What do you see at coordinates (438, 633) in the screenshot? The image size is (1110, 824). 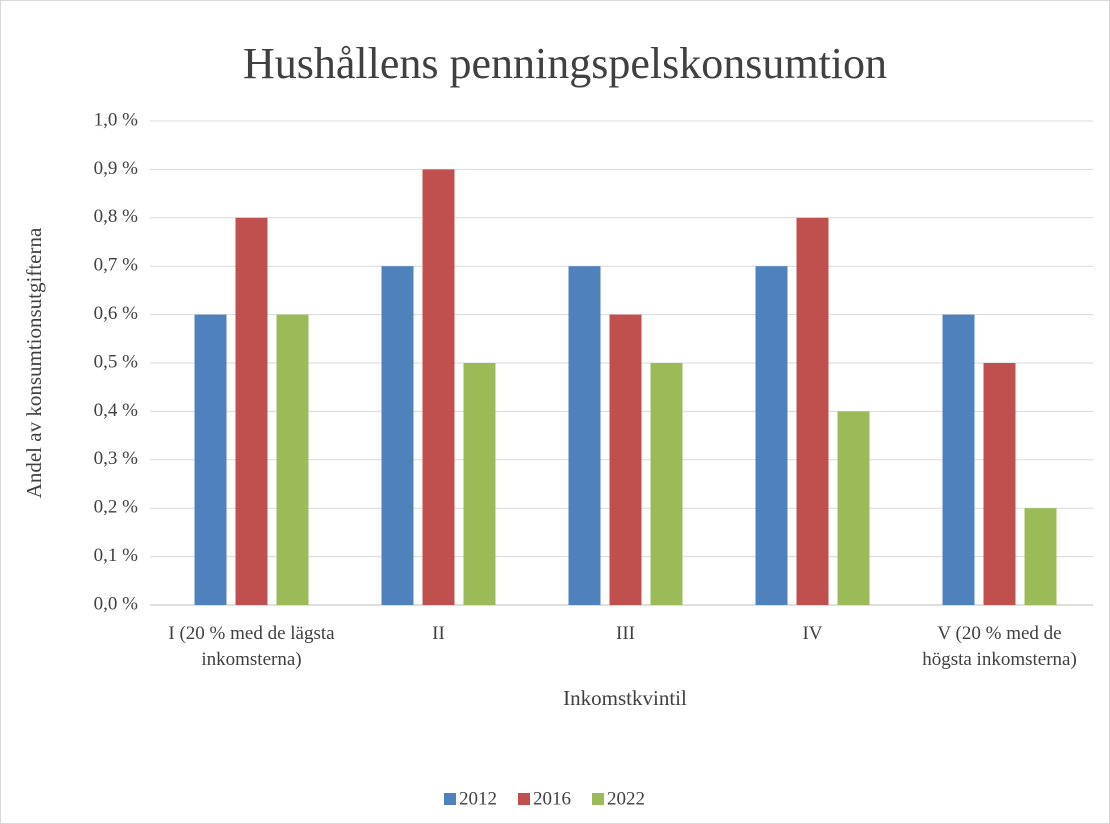 I see `x-tick-label: II` at bounding box center [438, 633].